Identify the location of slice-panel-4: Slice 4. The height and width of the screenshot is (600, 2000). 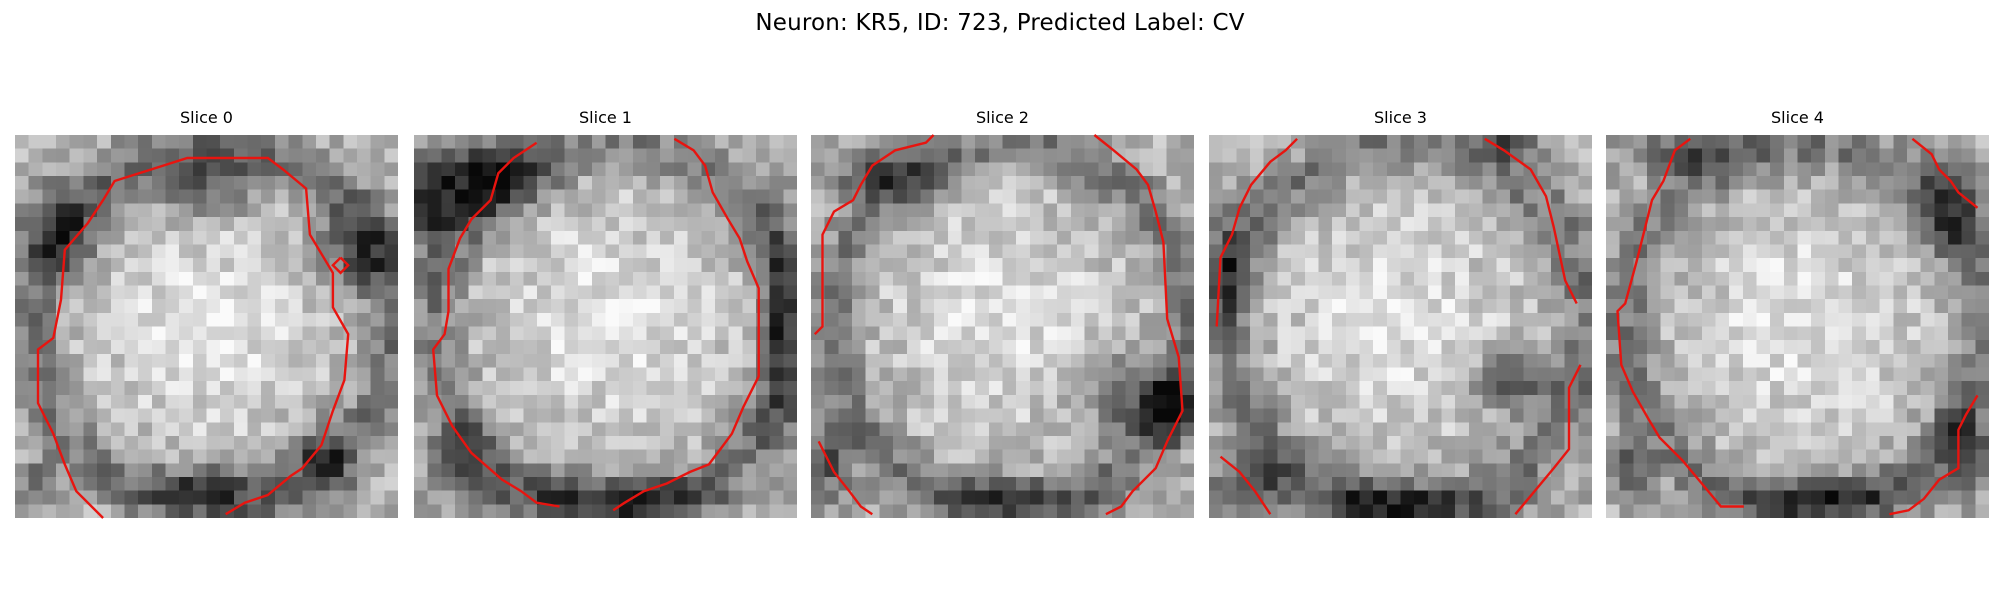
(1797, 314).